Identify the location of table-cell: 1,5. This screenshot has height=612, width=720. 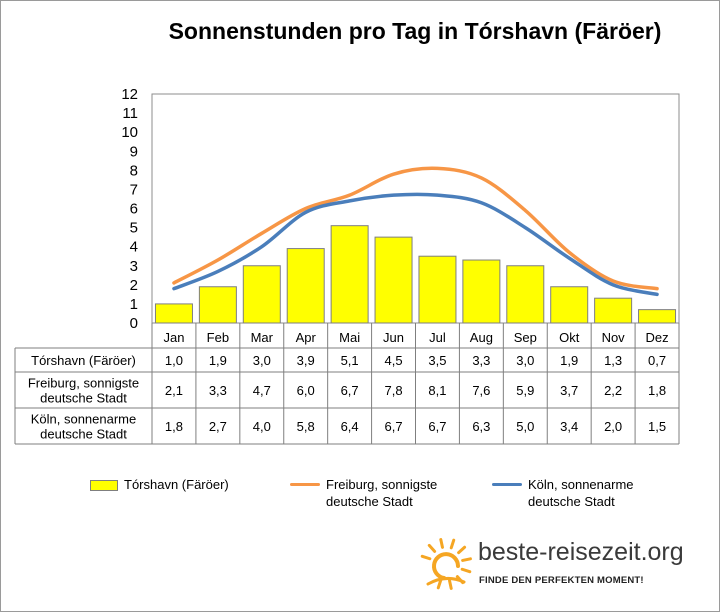
(657, 426).